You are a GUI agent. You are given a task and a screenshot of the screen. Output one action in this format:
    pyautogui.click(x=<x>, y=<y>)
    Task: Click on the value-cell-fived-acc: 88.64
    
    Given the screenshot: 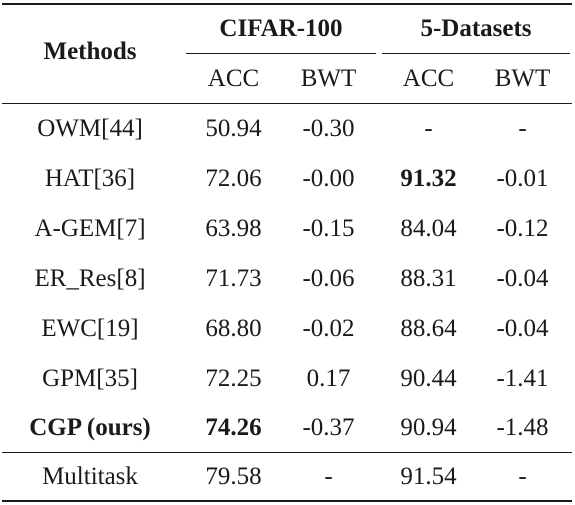 What is the action you would take?
    pyautogui.click(x=428, y=328)
    